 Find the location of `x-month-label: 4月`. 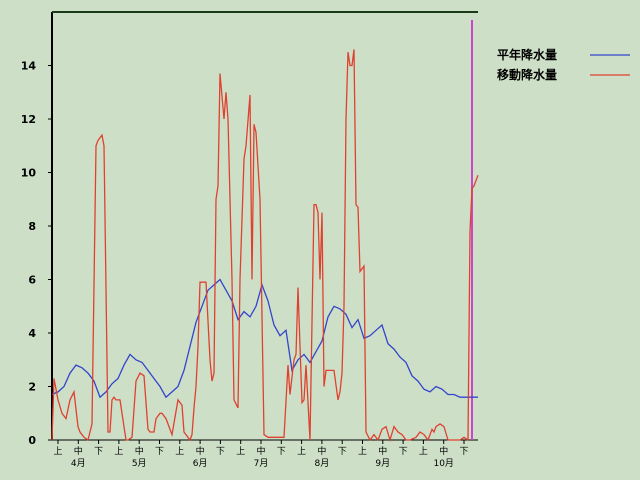

x-month-label: 4月 is located at coordinates (78, 463).